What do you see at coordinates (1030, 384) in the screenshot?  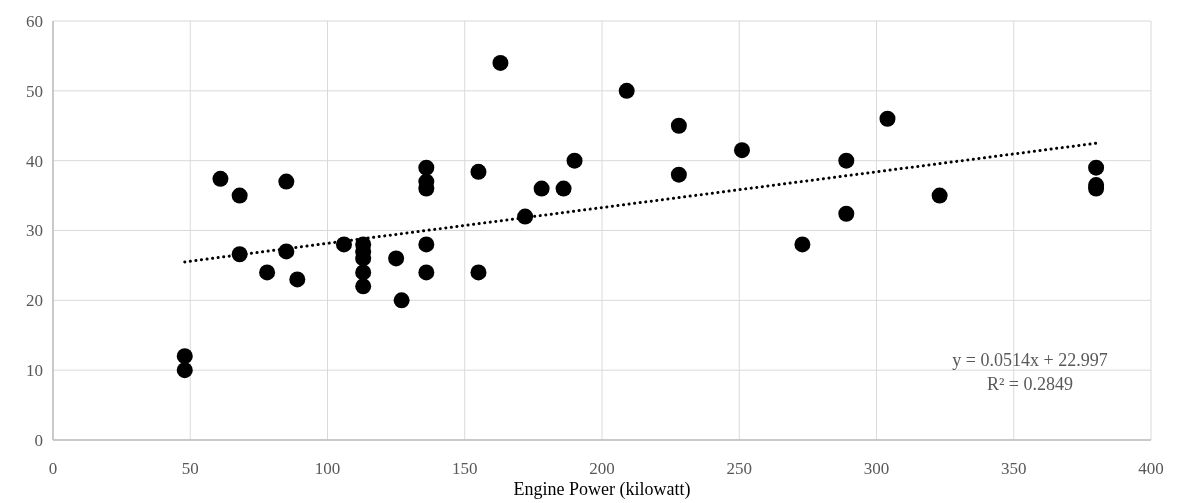 I see `annotation: R² = 0.2849` at bounding box center [1030, 384].